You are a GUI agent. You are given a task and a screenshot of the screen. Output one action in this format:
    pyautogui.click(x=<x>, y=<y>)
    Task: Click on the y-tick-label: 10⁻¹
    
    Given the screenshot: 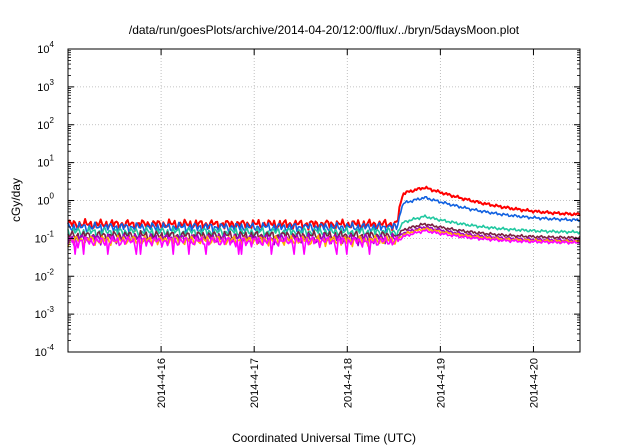 What is the action you would take?
    pyautogui.click(x=45, y=237)
    